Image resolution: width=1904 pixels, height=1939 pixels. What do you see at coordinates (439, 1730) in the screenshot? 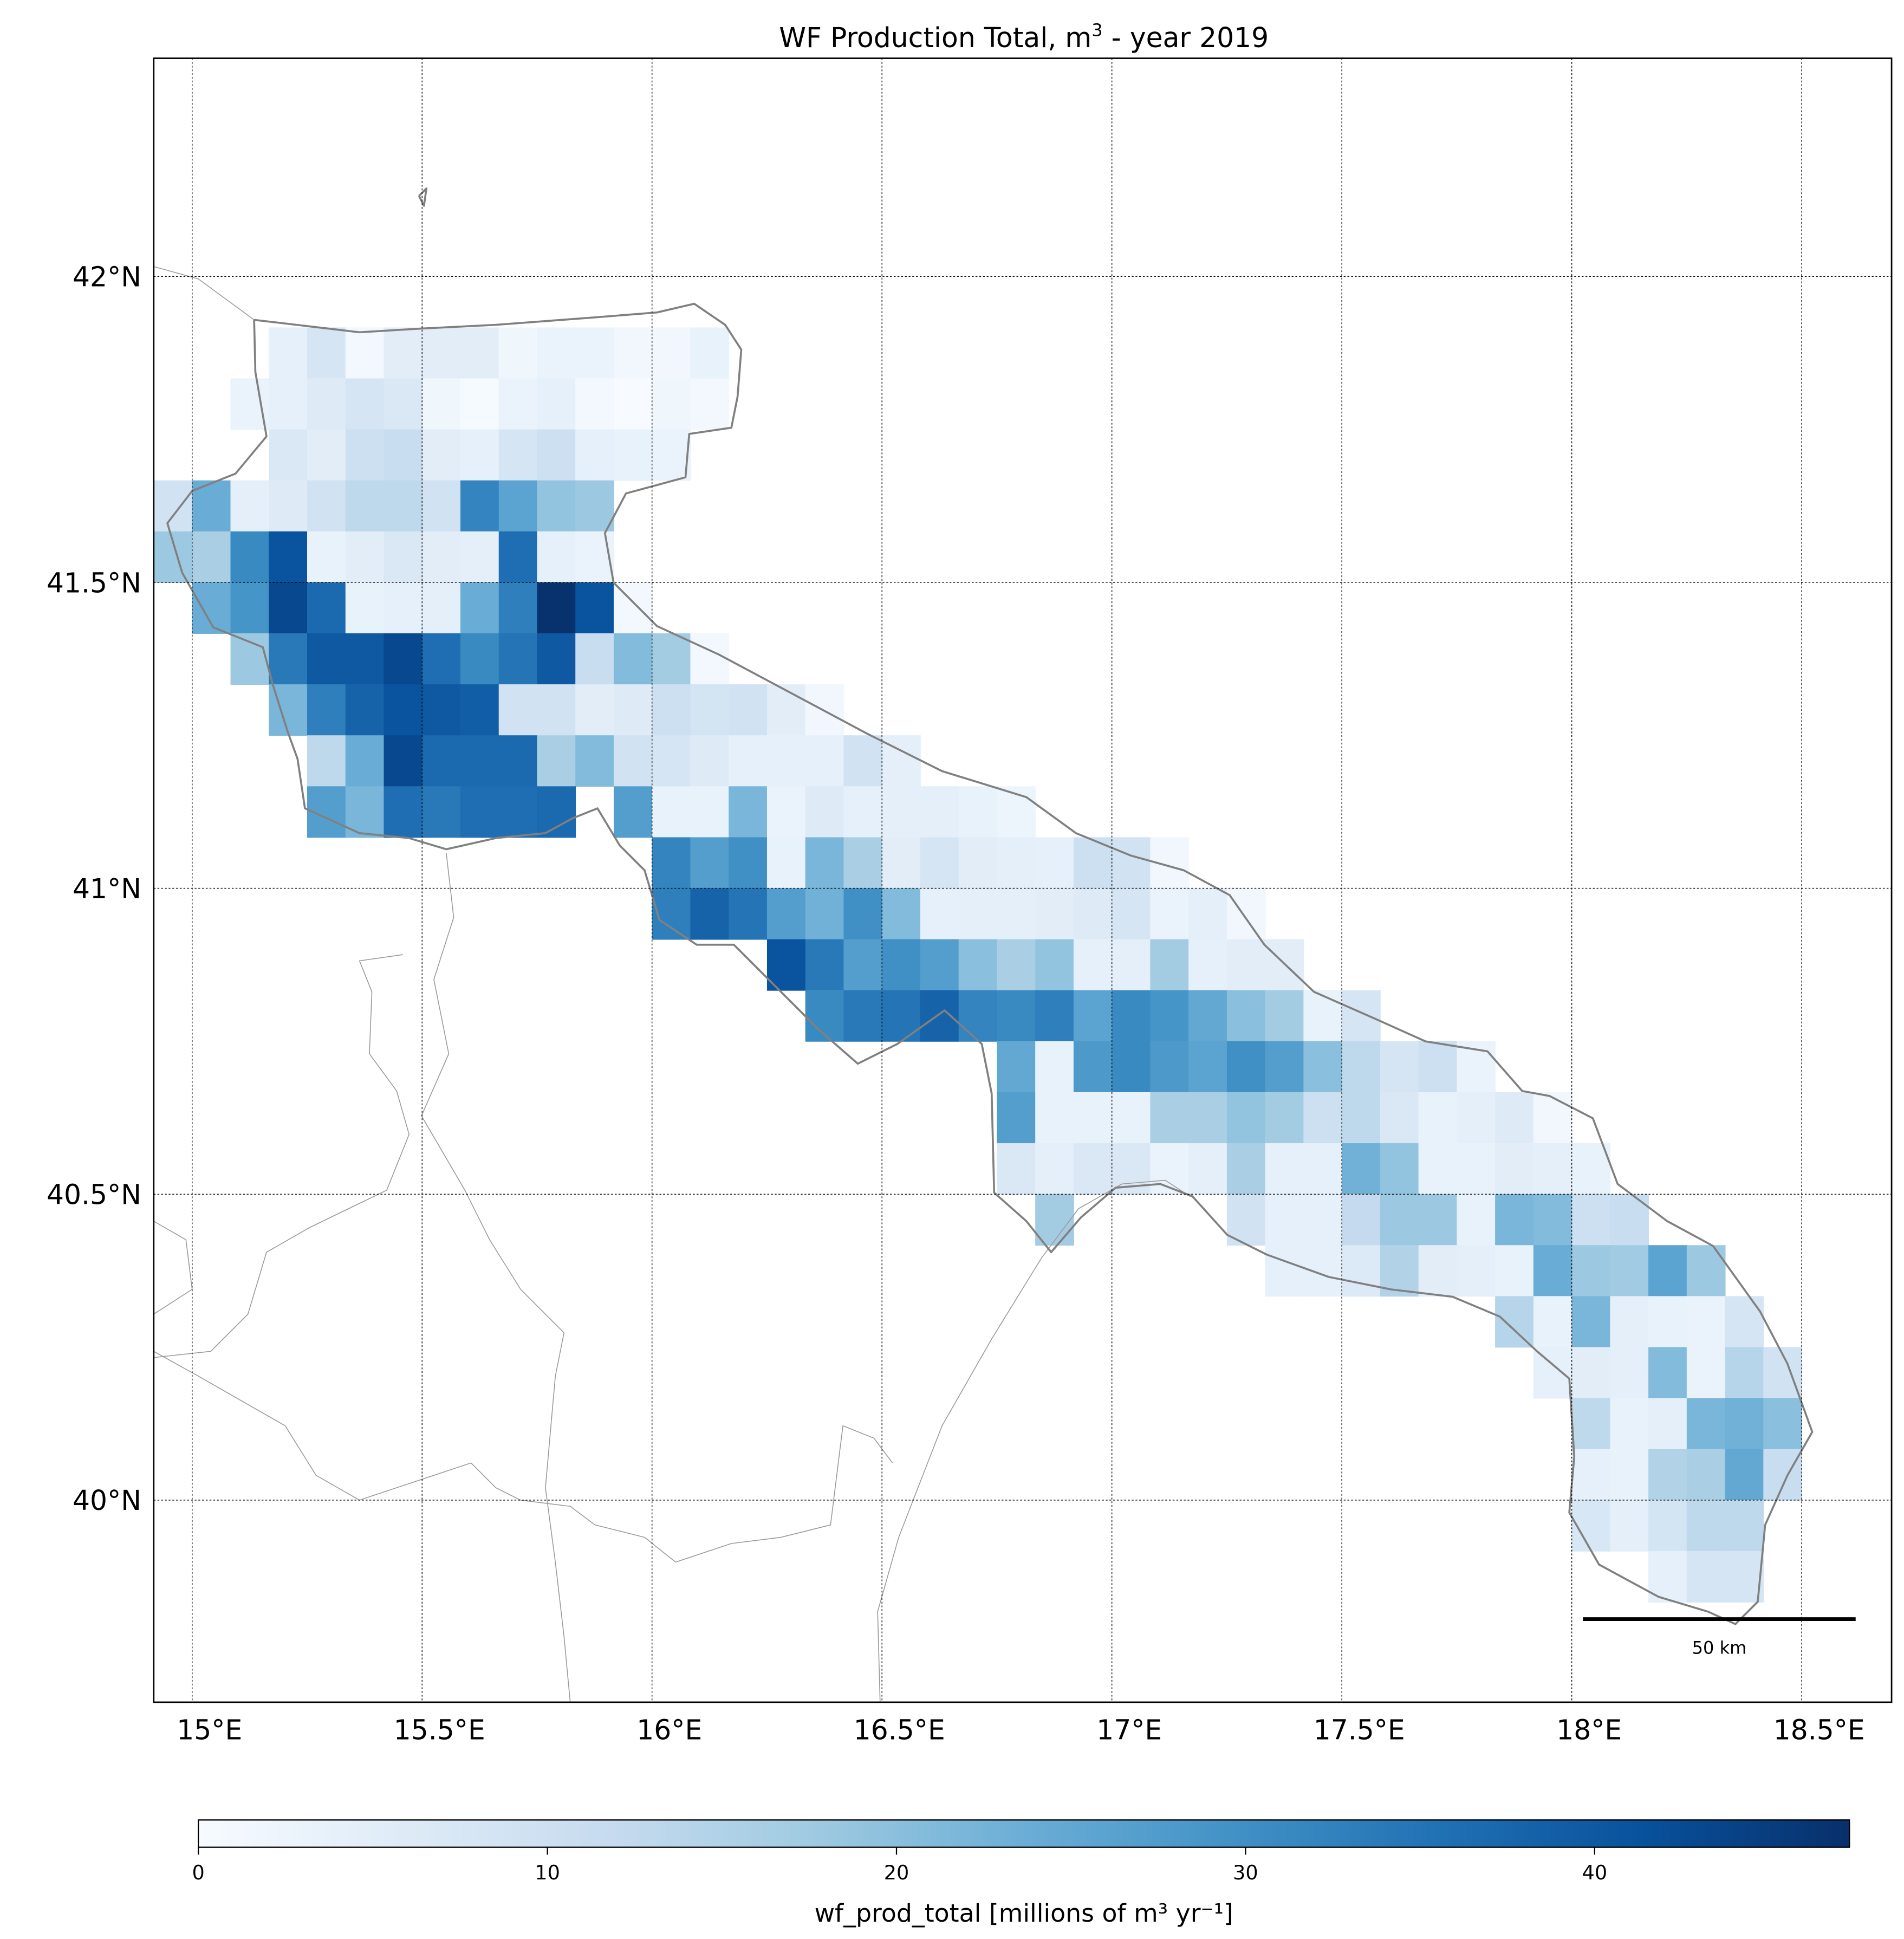
I see `x-tick-label: 15.5°E` at bounding box center [439, 1730].